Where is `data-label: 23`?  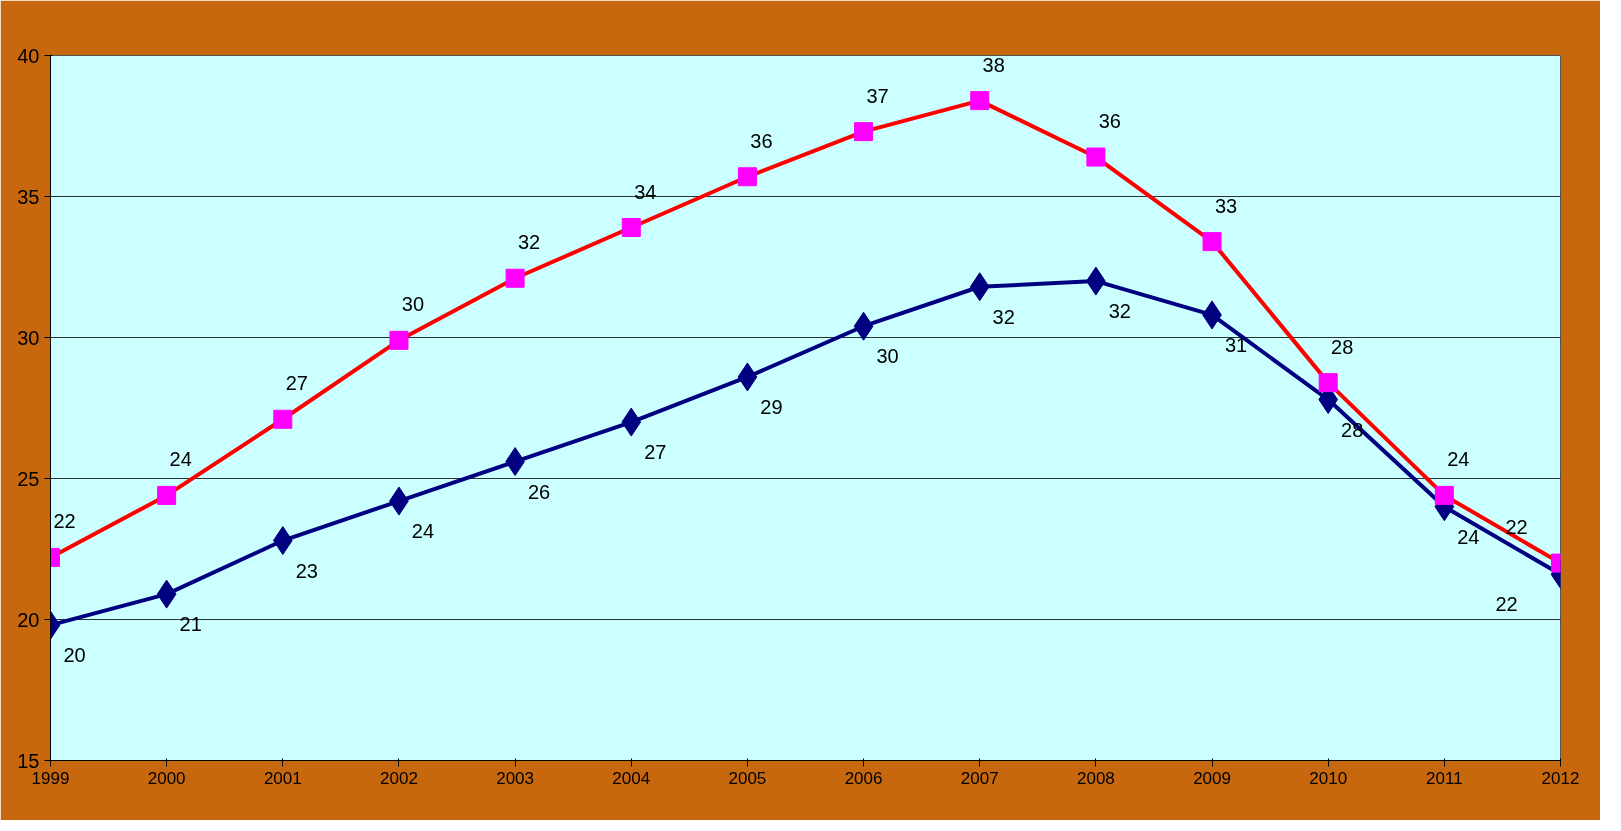 data-label: 23 is located at coordinates (306, 570).